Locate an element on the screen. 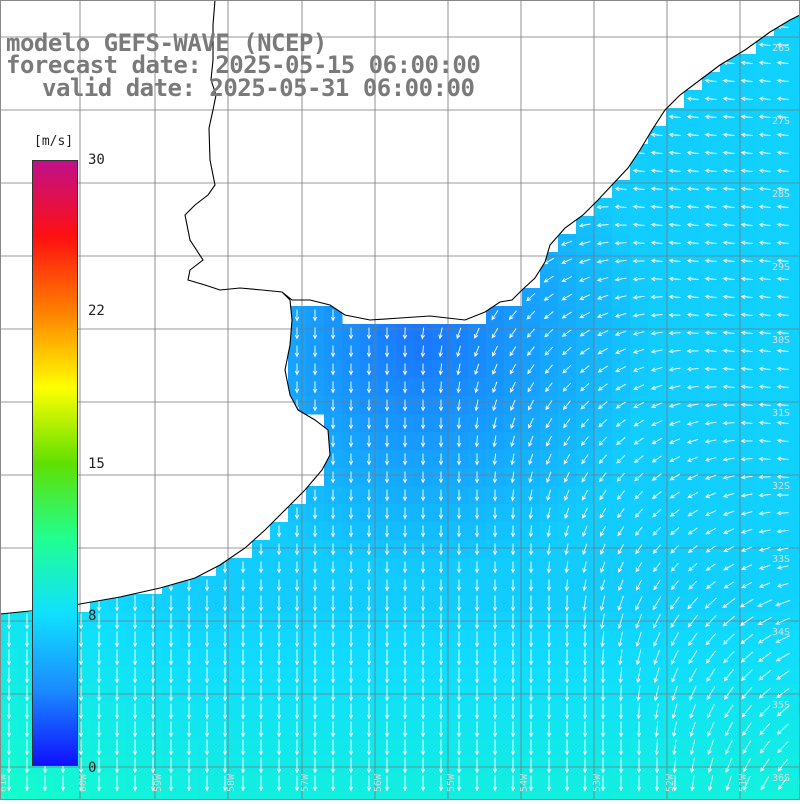  latitude-label: 35S is located at coordinates (781, 705).